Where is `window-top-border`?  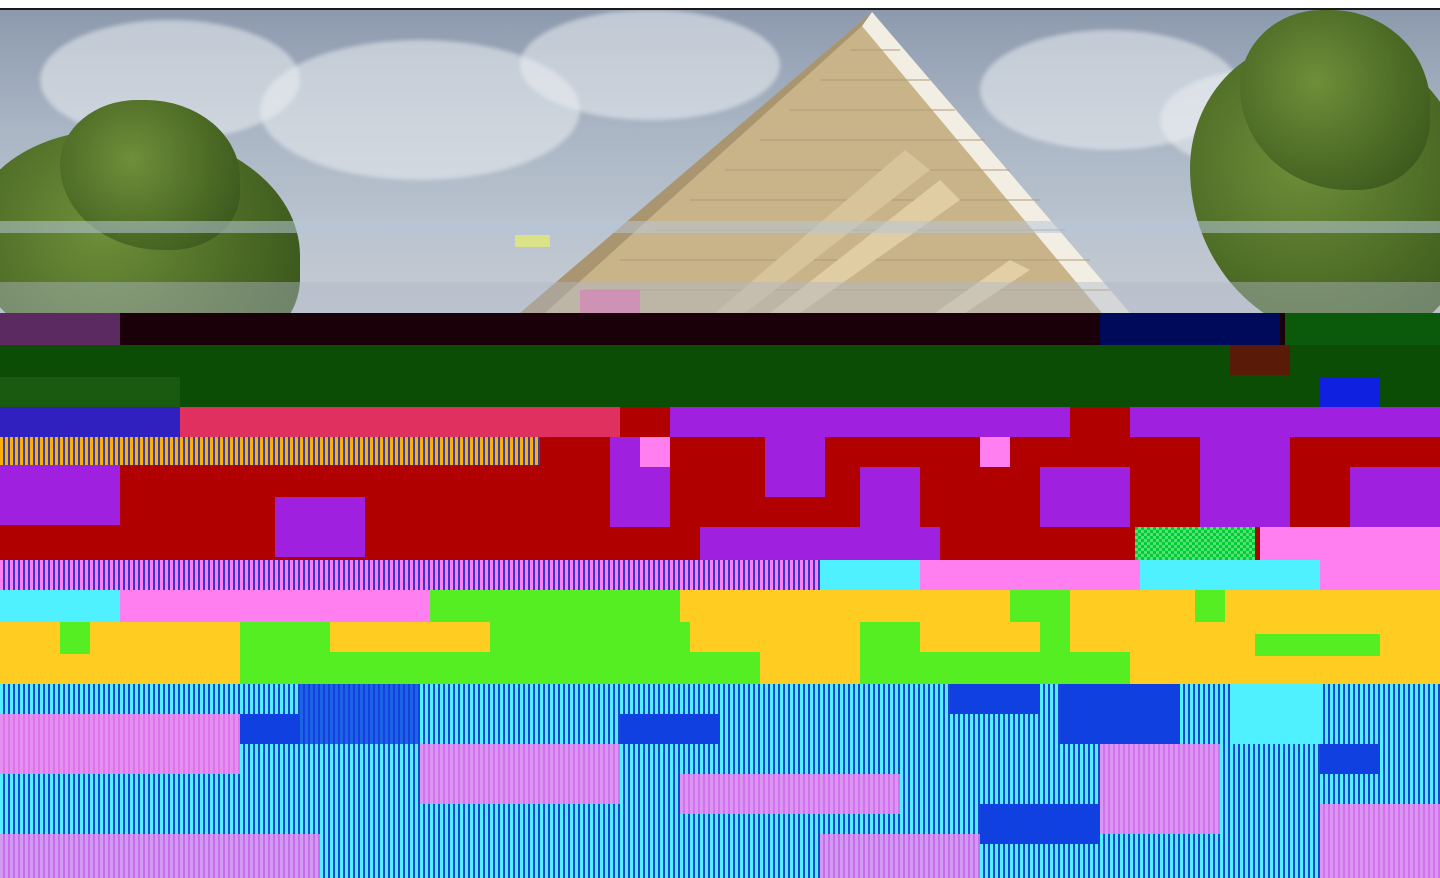
window-top-border is located at coordinates (720, 5).